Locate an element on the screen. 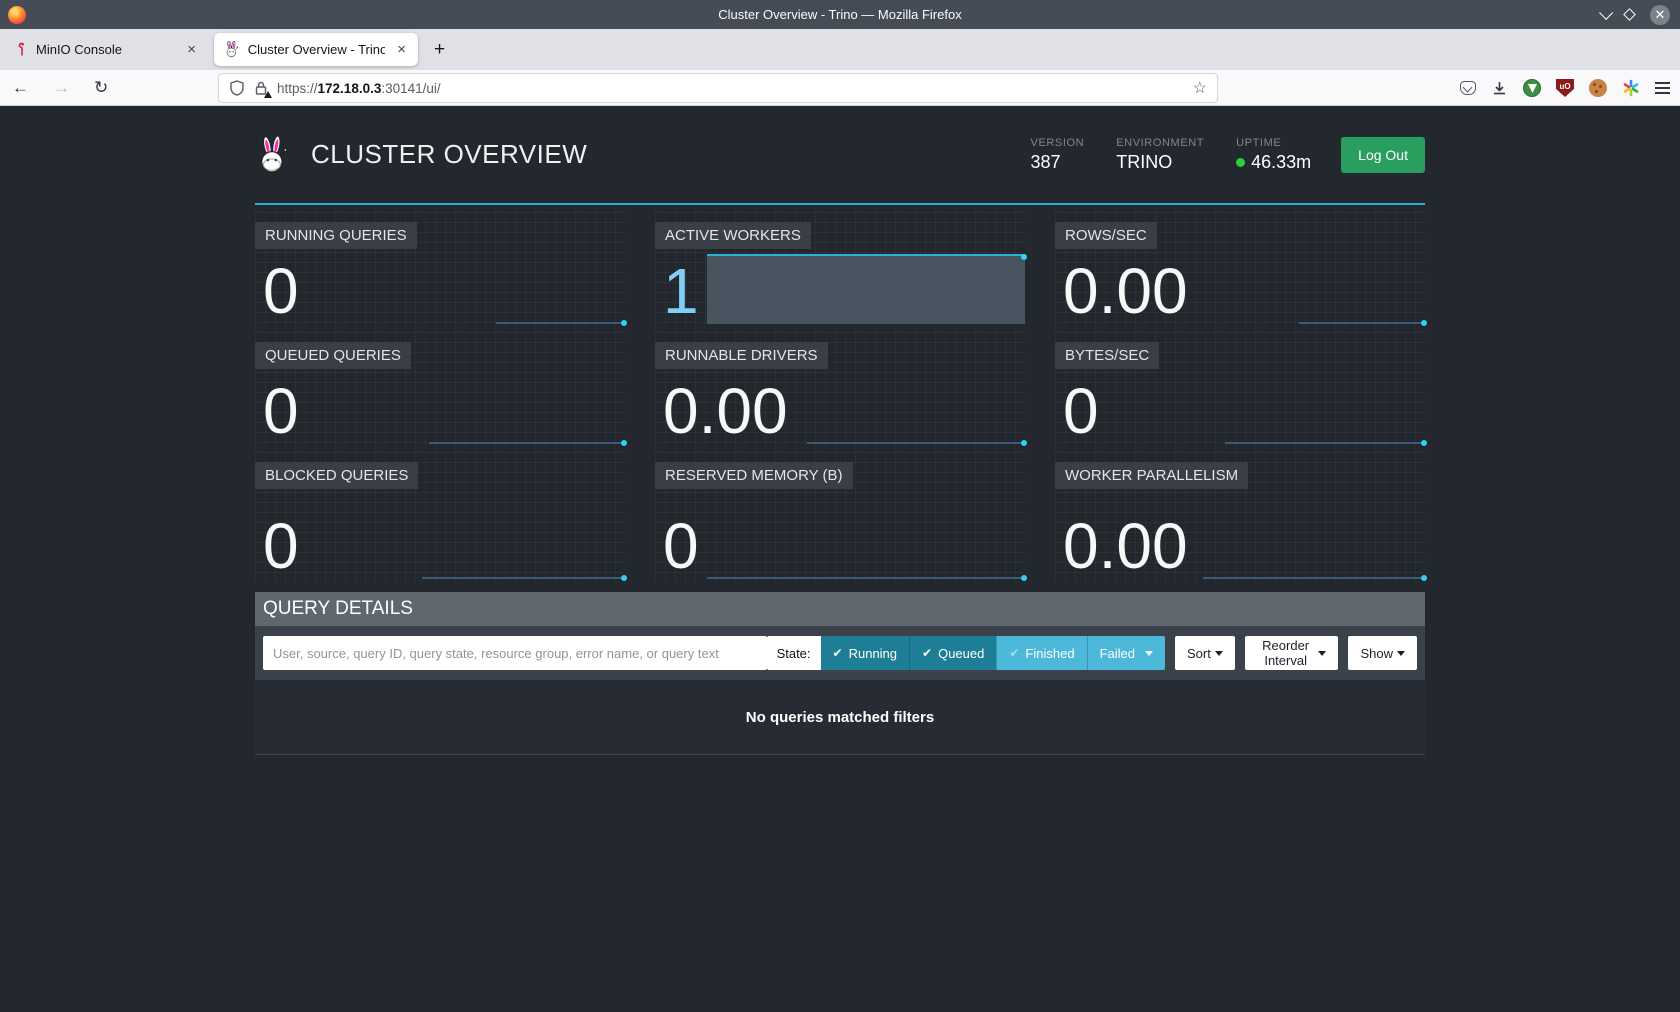  stat-label: WORKER PARALLELISM is located at coordinates (1152, 475).